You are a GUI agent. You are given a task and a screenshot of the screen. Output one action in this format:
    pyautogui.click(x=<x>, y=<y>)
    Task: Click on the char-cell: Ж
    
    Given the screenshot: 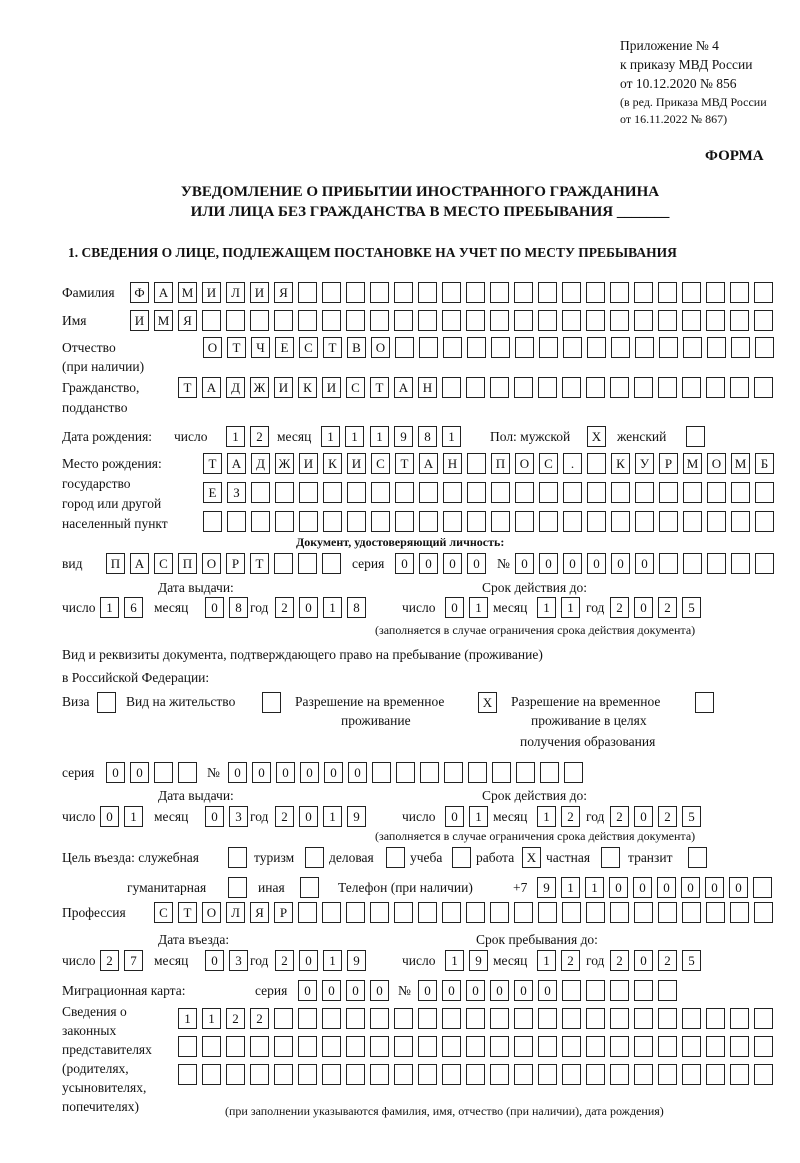 What is the action you would take?
    pyautogui.click(x=284, y=463)
    